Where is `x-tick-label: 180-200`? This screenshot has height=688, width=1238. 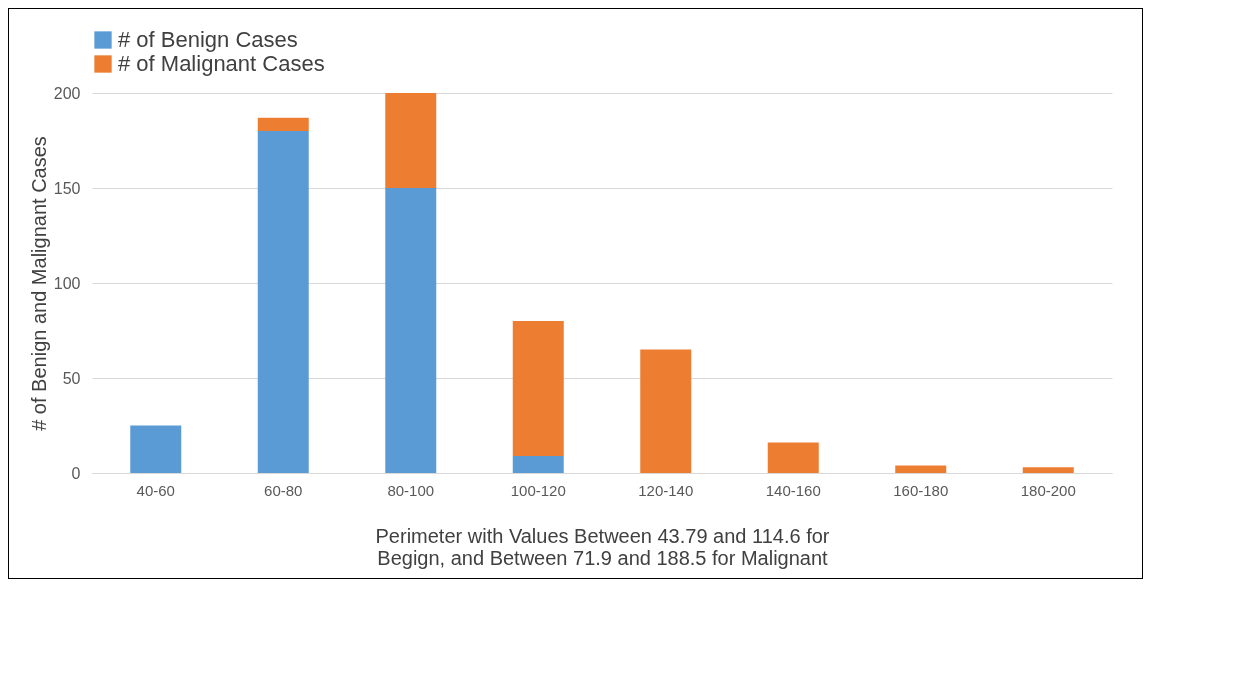
x-tick-label: 180-200 is located at coordinates (1048, 490).